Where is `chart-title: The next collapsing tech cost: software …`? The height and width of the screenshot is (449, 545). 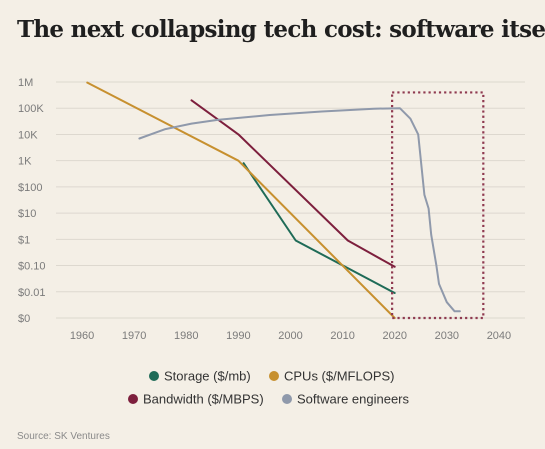
chart-title: The next collapsing tech cost: software … is located at coordinates (281, 29).